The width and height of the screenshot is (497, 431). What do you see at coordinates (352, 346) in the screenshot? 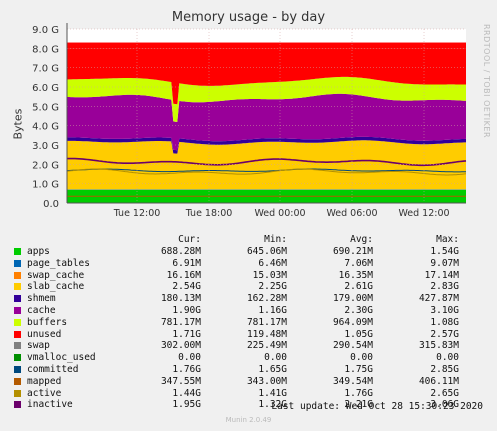
I see `legend-value: 290.54M` at bounding box center [352, 346].